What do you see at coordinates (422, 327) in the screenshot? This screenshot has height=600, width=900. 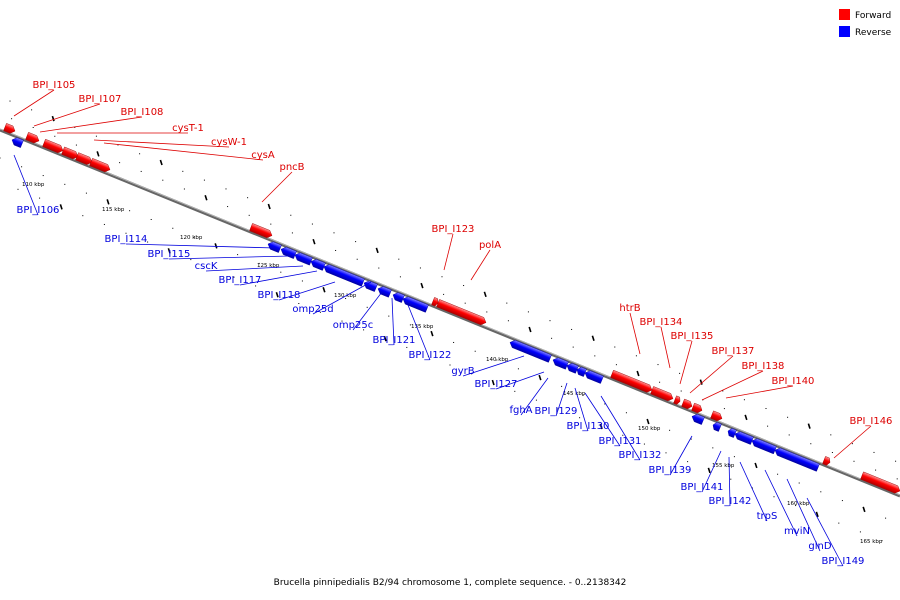 I see `kbp-label: 135 kbp` at bounding box center [422, 327].